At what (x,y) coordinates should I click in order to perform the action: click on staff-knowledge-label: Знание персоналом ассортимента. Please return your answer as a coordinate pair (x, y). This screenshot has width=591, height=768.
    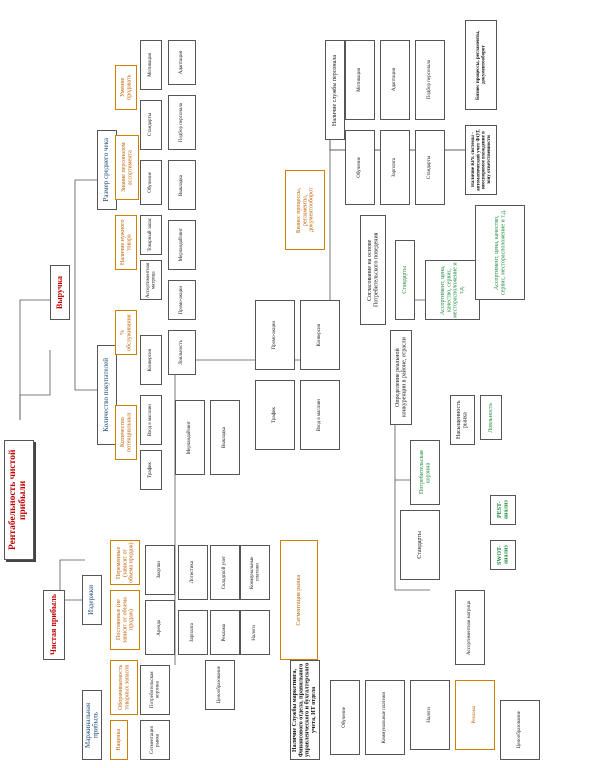
    Looking at the image, I should click on (126, 167).